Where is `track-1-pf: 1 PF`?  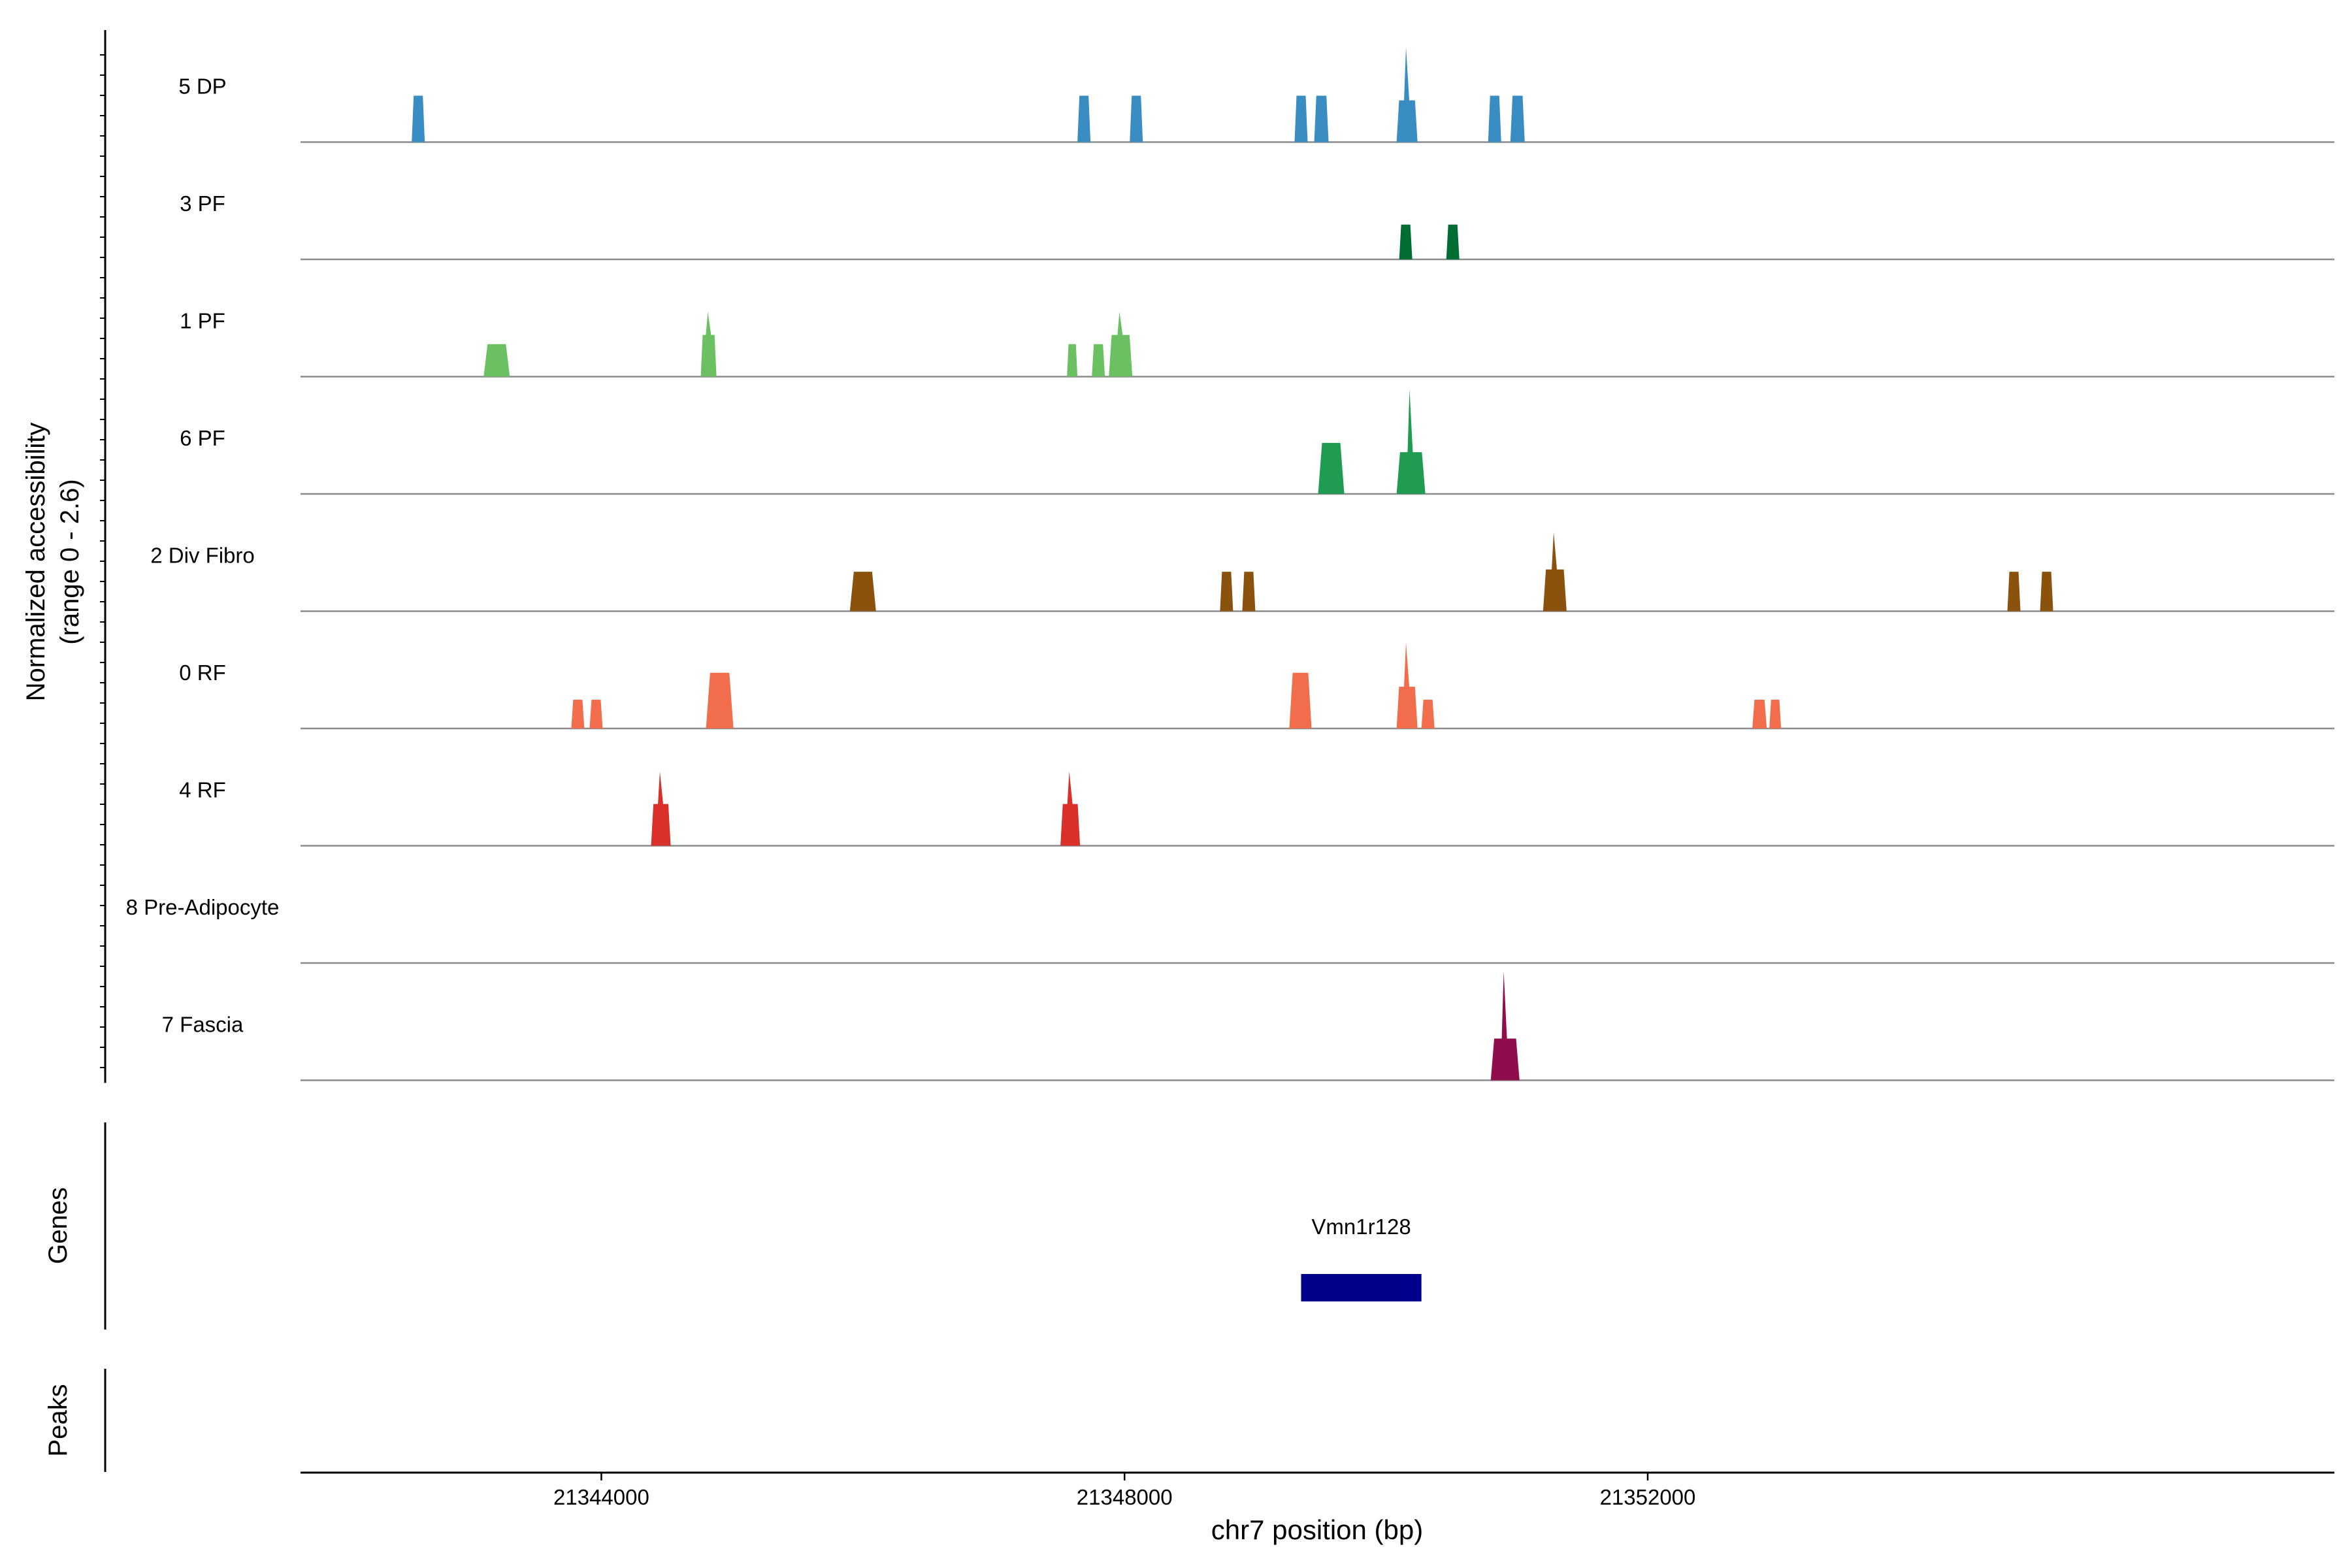 track-1-pf: 1 PF is located at coordinates (1257, 343).